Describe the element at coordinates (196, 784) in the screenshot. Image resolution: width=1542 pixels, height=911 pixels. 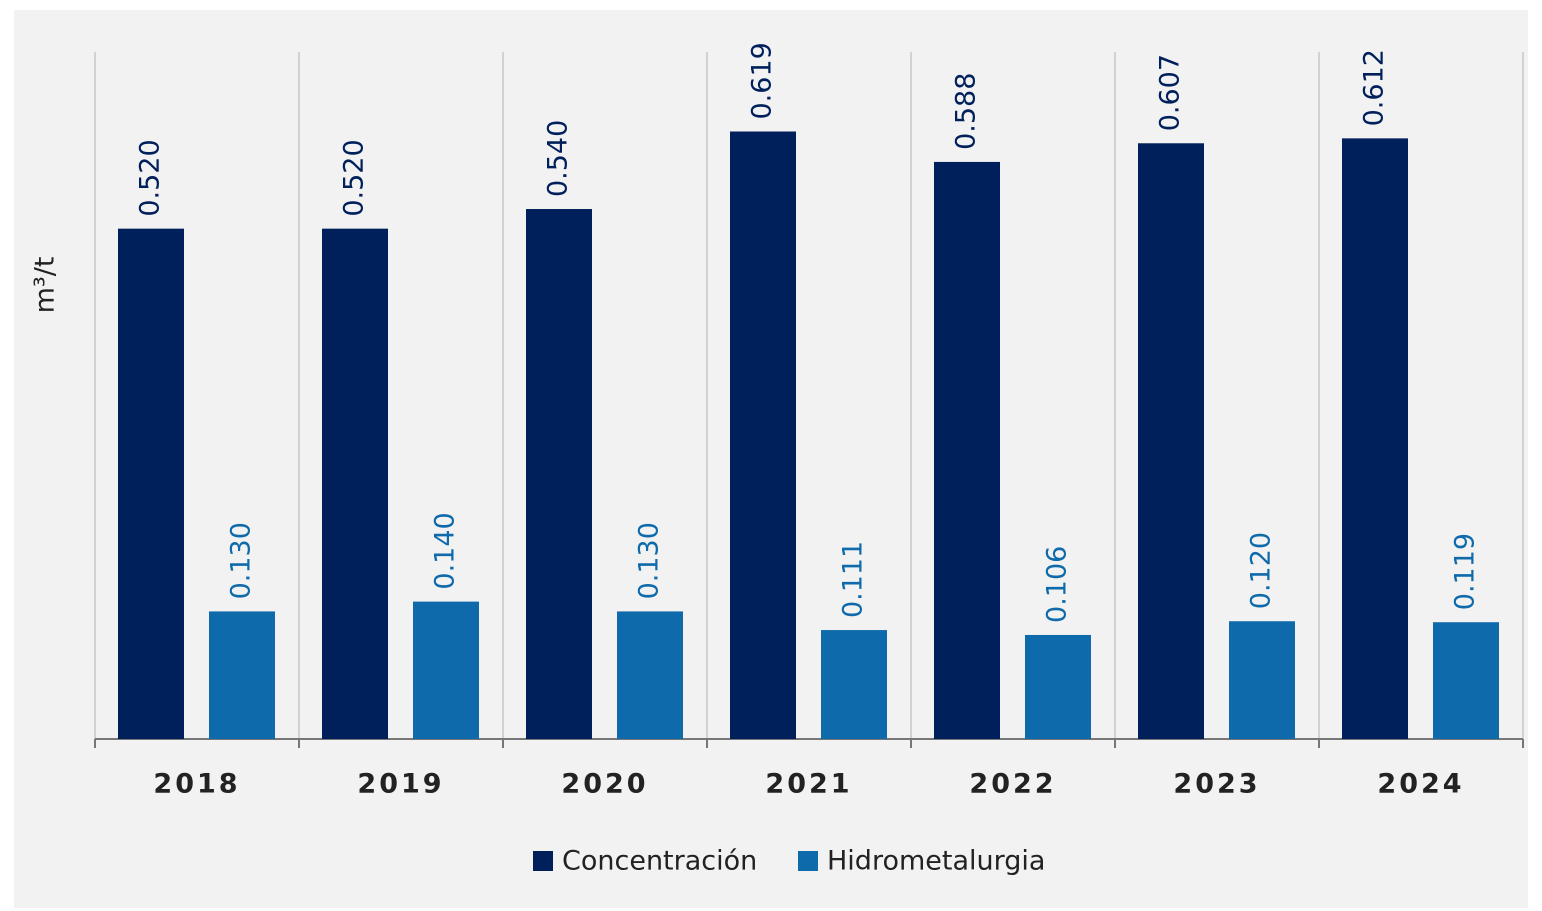
I see `x-tick-label: 2018` at that location.